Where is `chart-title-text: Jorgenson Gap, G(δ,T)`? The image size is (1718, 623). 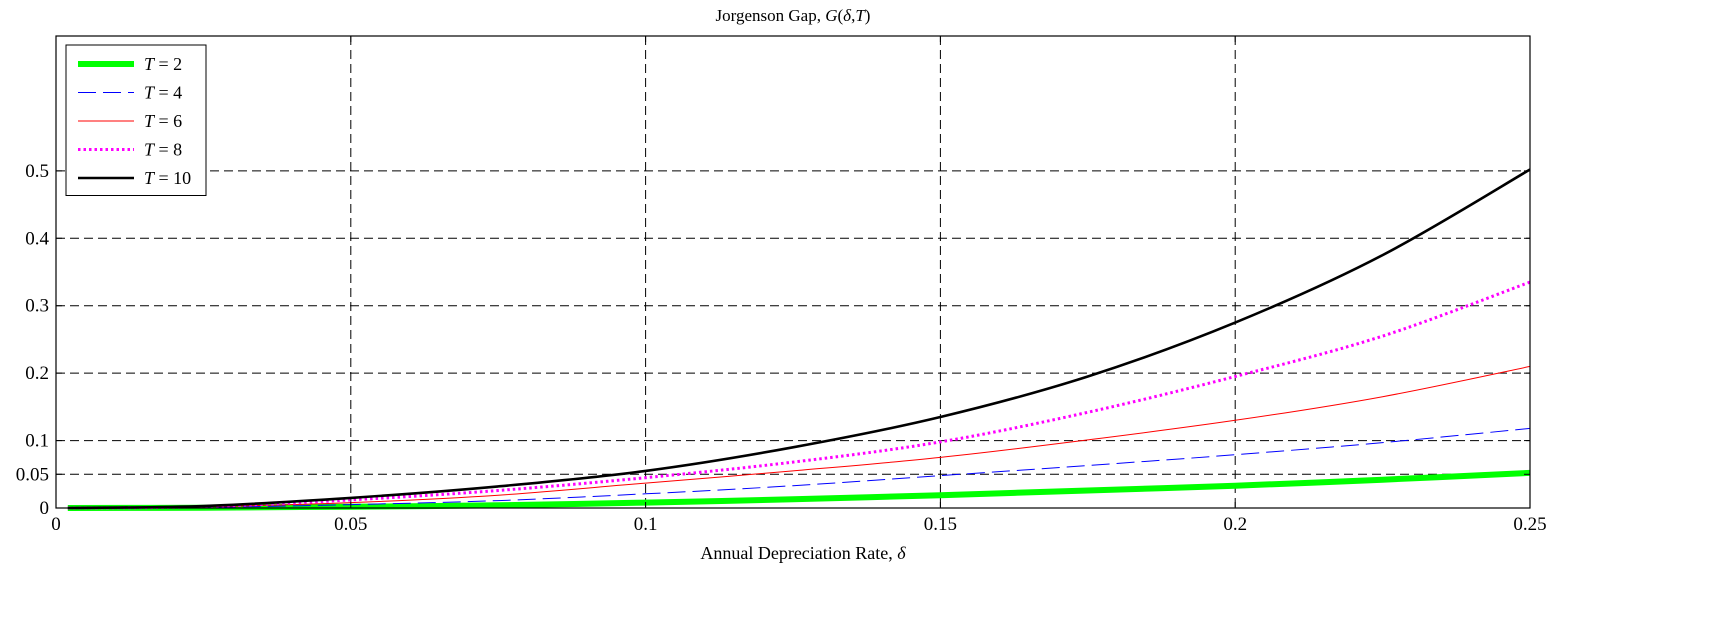 chart-title-text: Jorgenson Gap, G(δ,T) is located at coordinates (793, 15).